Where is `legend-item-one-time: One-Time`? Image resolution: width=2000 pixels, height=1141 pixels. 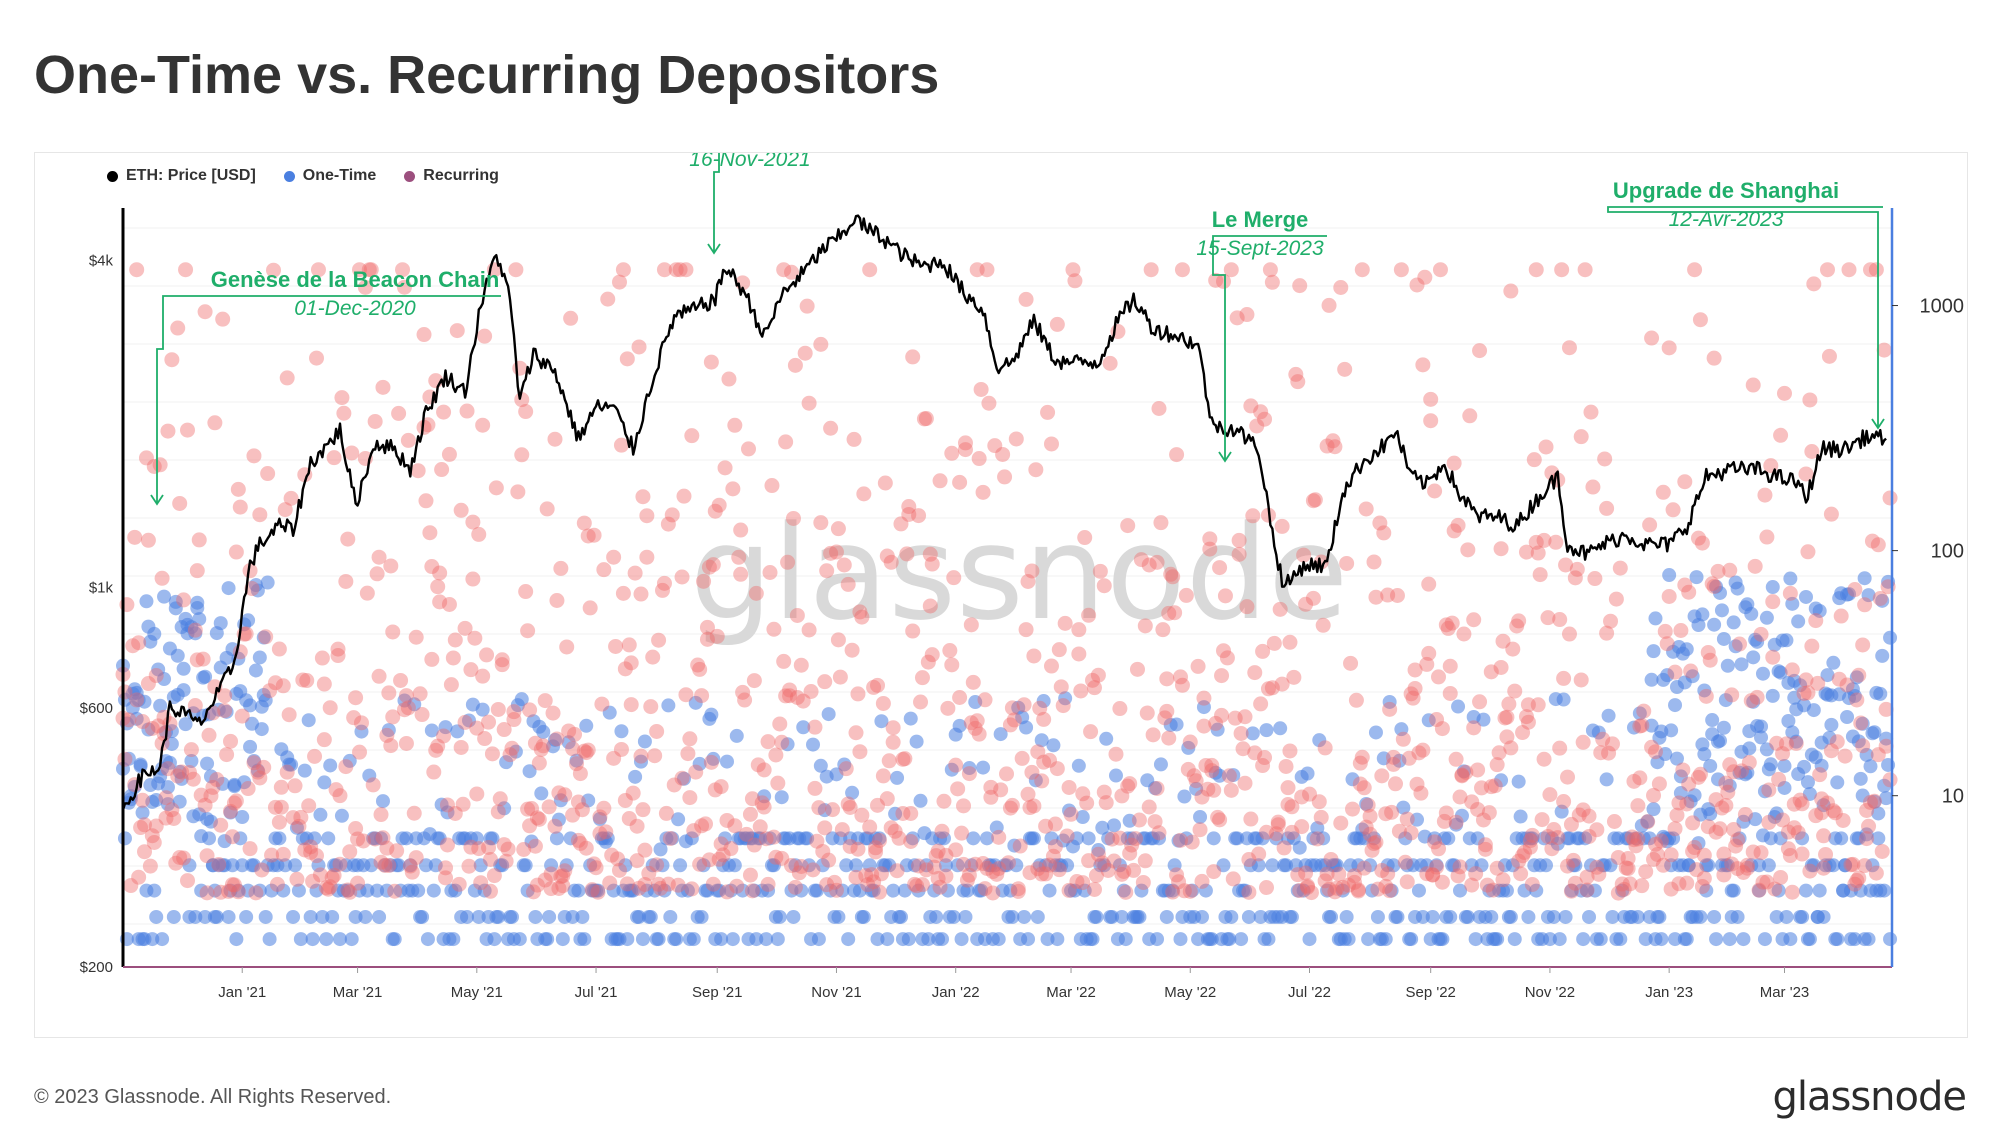 legend-item-one-time: One-Time is located at coordinates (329, 176).